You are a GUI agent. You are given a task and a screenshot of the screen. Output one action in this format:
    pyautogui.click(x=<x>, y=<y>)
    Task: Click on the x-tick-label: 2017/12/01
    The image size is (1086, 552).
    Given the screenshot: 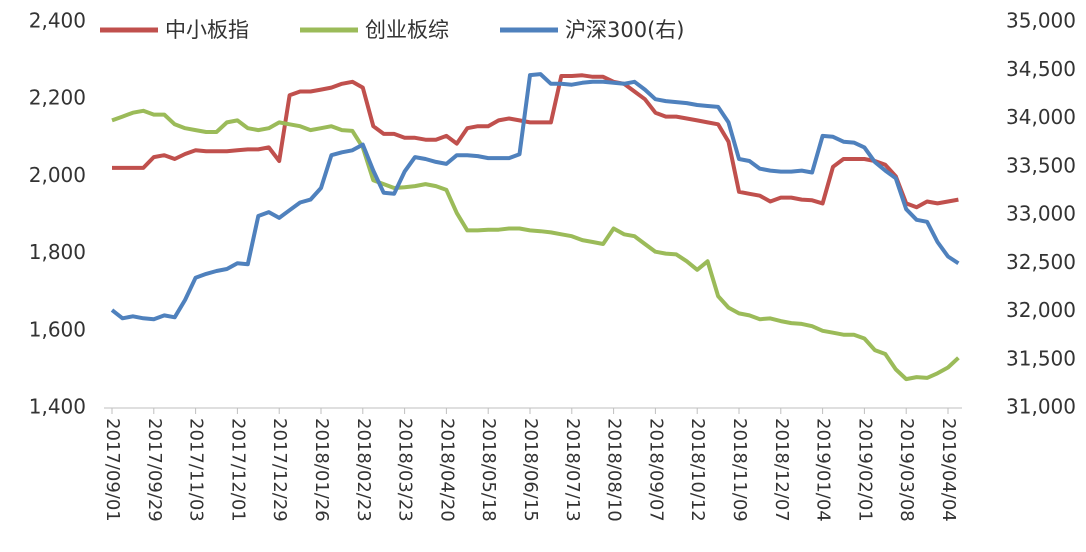 What is the action you would take?
    pyautogui.click(x=237, y=470)
    